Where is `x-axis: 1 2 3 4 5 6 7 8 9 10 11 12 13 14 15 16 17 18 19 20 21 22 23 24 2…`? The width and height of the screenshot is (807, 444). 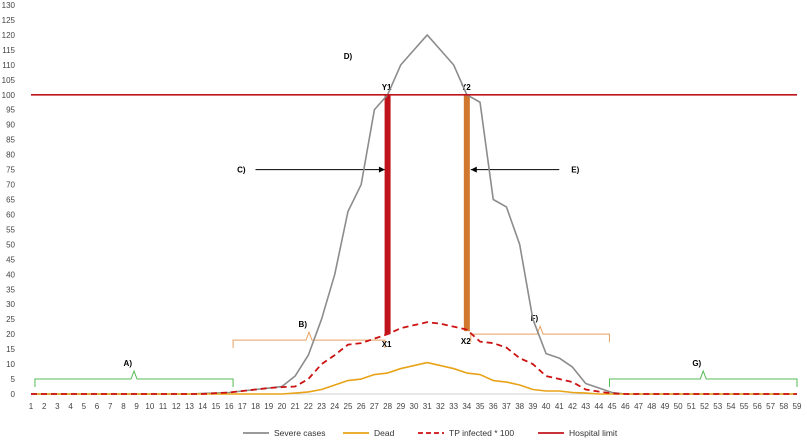 x-axis: 1 2 3 4 5 6 7 8 9 10 11 12 13 14 15 16 17 18 19 20 21 22 23 24 2… is located at coordinates (415, 402).